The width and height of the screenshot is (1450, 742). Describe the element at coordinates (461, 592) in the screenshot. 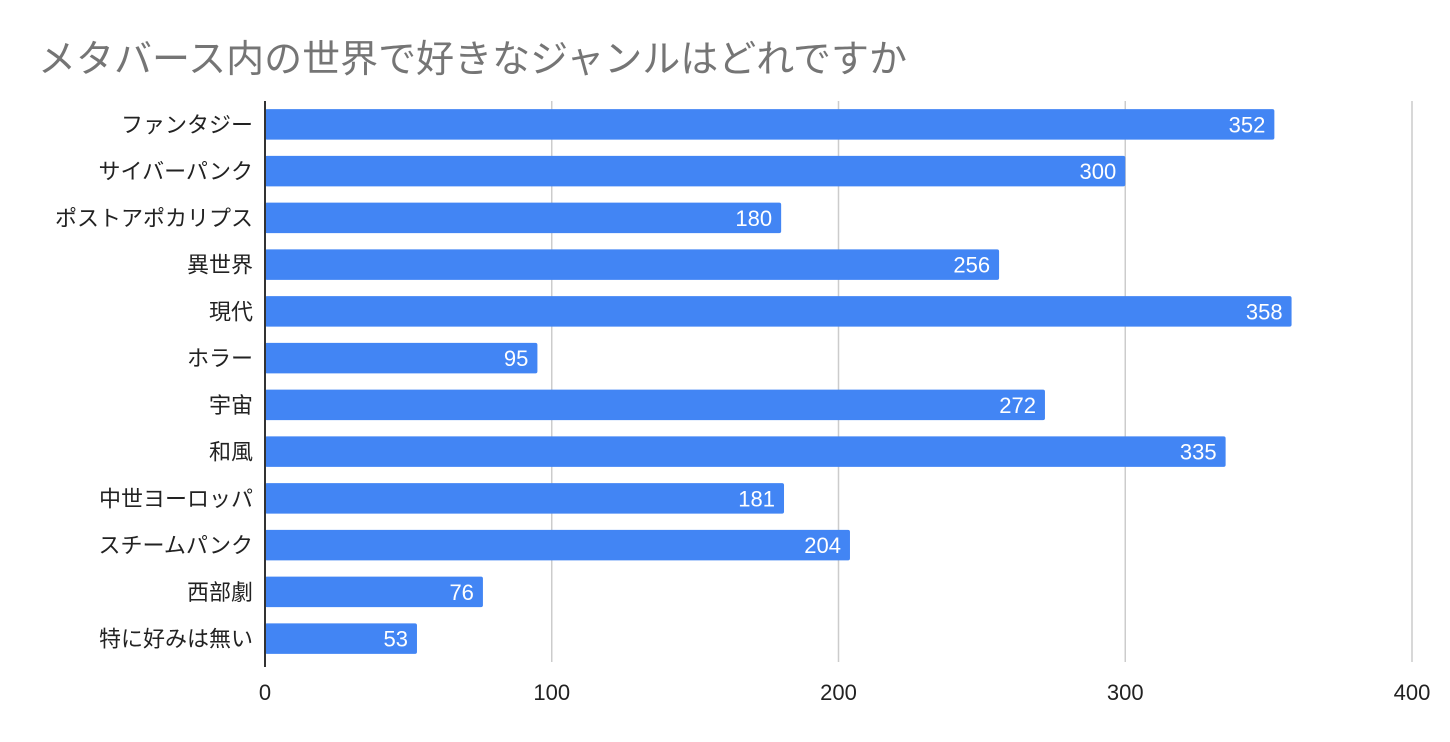

I see `data-label: 76` at that location.